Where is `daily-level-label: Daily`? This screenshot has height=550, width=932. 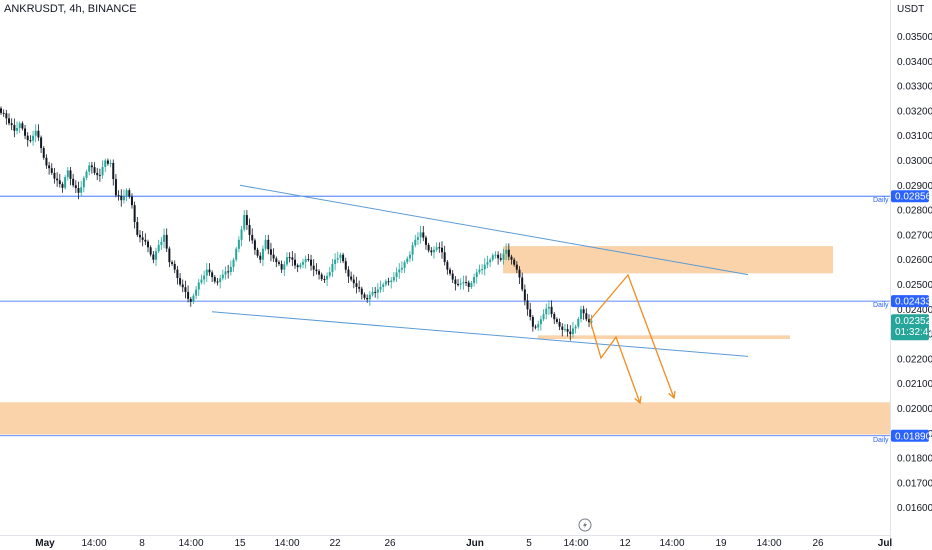 daily-level-label: Daily is located at coordinates (881, 200).